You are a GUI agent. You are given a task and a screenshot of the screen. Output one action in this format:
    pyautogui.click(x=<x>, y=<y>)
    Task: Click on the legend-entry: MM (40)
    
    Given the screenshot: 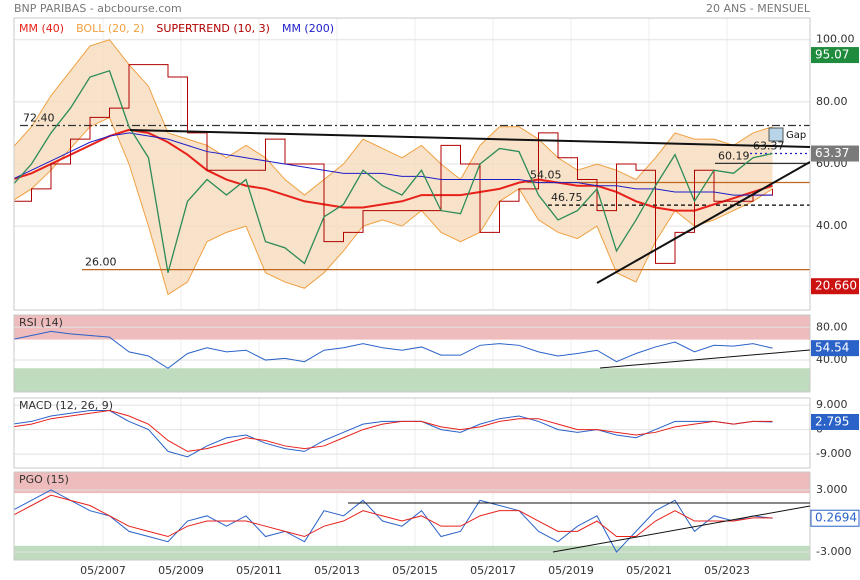 What is the action you would take?
    pyautogui.click(x=41, y=28)
    